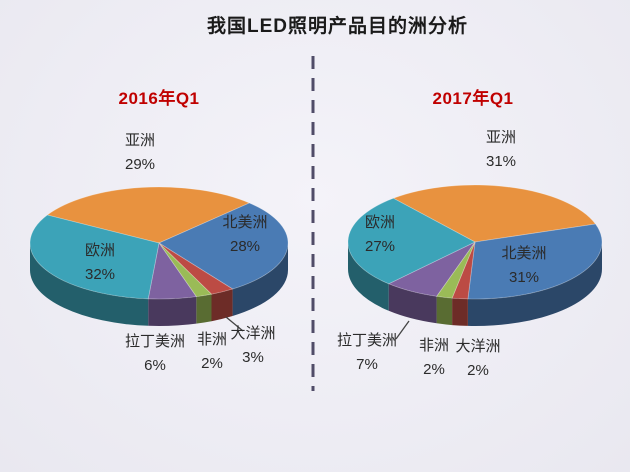  Describe the element at coordinates (253, 357) in the screenshot. I see `slice-percent: 3%` at that location.